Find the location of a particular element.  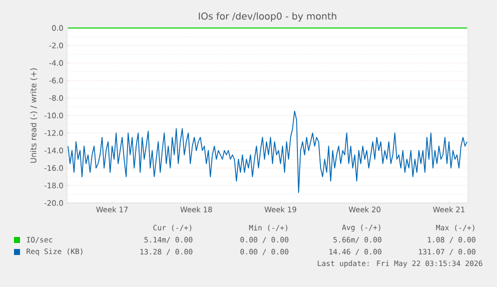

chart-title: IOs for /dev/loop0 - by month is located at coordinates (267, 17).